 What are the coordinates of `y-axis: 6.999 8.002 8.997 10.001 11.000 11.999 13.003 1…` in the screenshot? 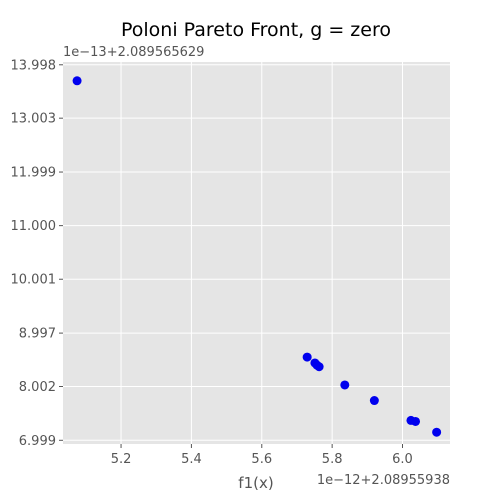 It's located at (37, 253).